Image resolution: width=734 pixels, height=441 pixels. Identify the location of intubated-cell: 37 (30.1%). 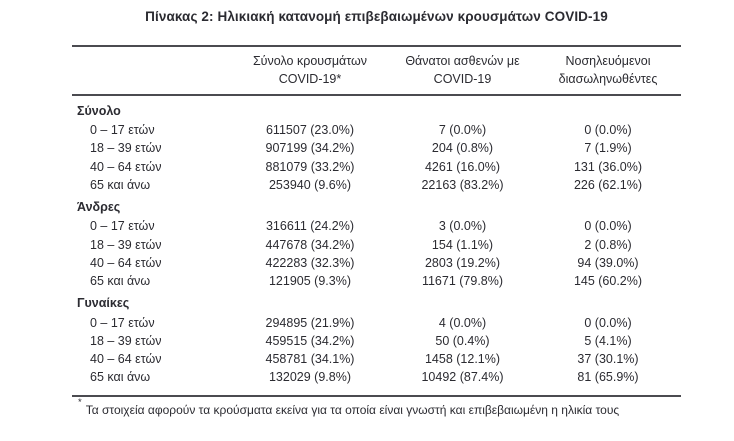
(608, 359).